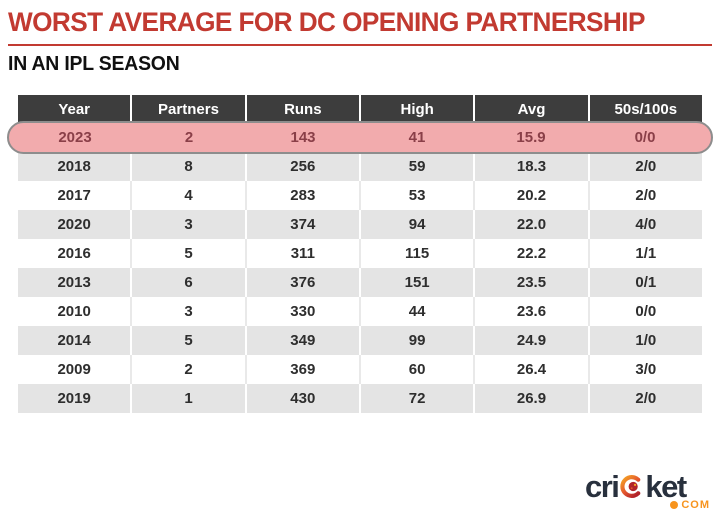 This screenshot has height=527, width=720. I want to click on cell-high: 94, so click(415, 224).